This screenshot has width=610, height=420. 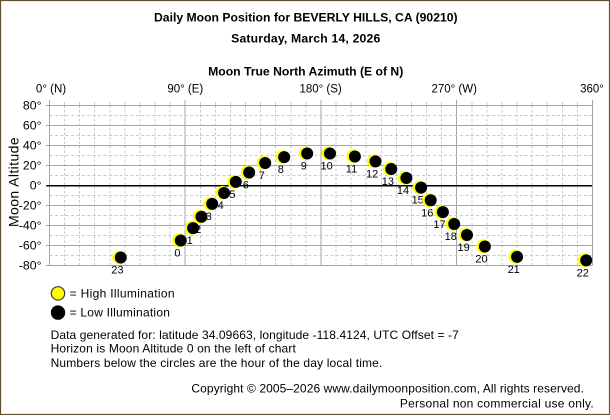 I want to click on svg-text: 19, so click(x=463, y=248).